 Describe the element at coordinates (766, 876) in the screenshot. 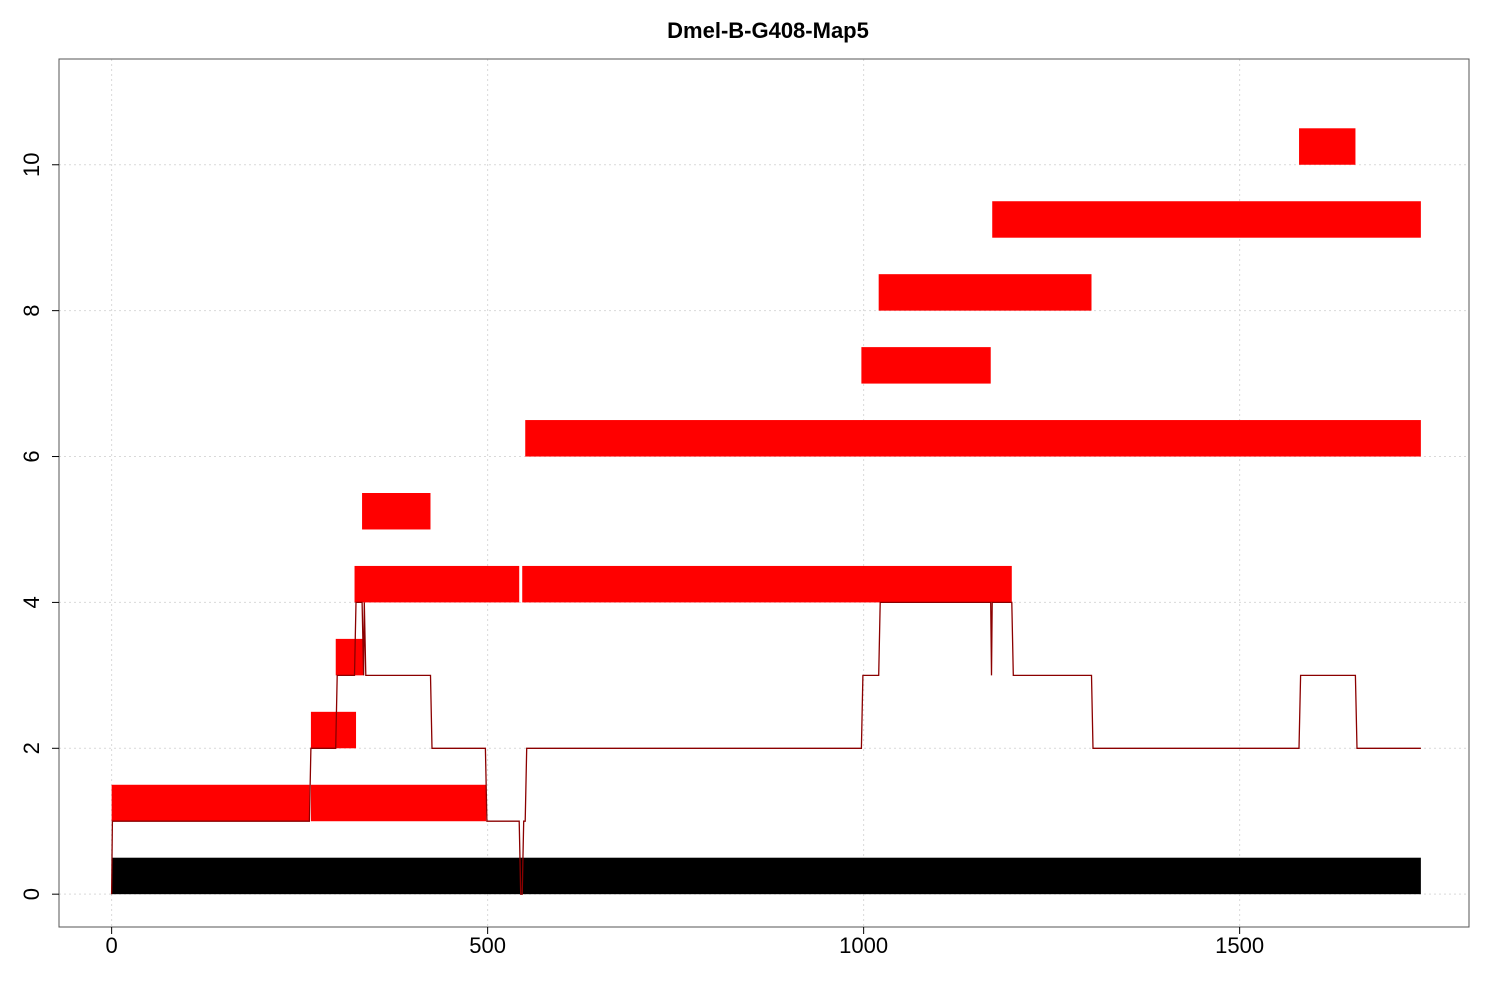

I see `reference-bar` at that location.